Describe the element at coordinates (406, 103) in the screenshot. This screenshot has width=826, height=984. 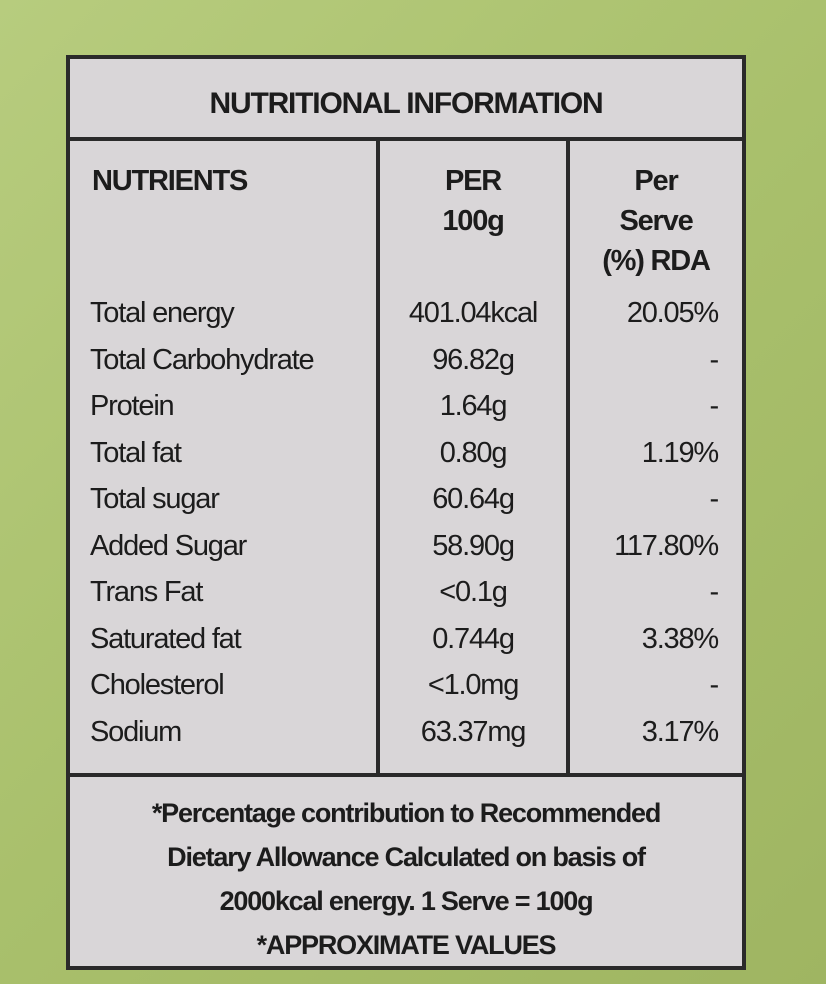
I see `label-title: NUTRITIONAL INFORMATION` at that location.